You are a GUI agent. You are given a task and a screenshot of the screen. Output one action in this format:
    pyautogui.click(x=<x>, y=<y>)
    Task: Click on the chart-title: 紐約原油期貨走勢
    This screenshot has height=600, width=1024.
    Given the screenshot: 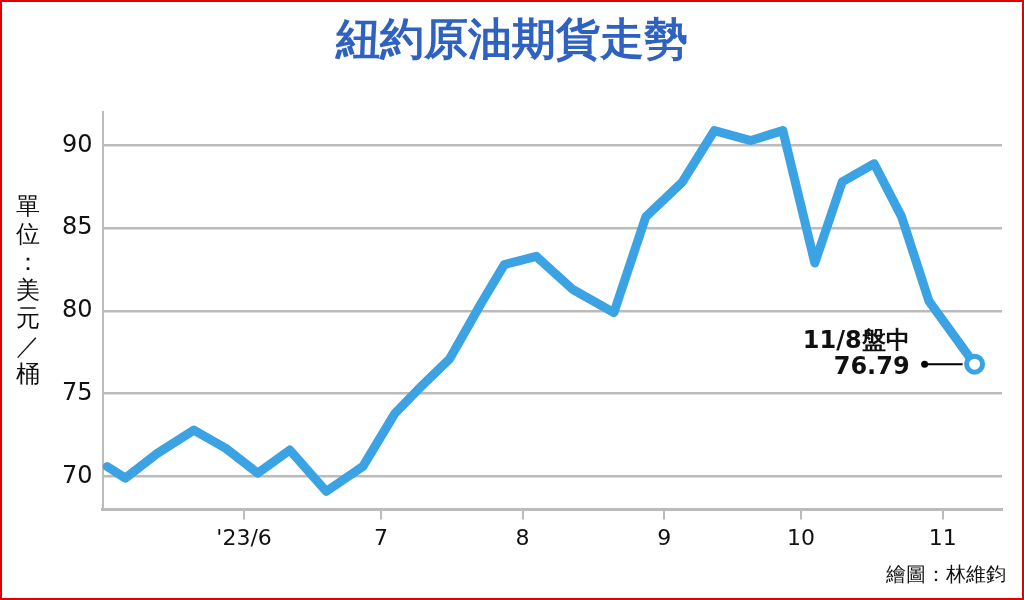 What is the action you would take?
    pyautogui.click(x=511, y=39)
    